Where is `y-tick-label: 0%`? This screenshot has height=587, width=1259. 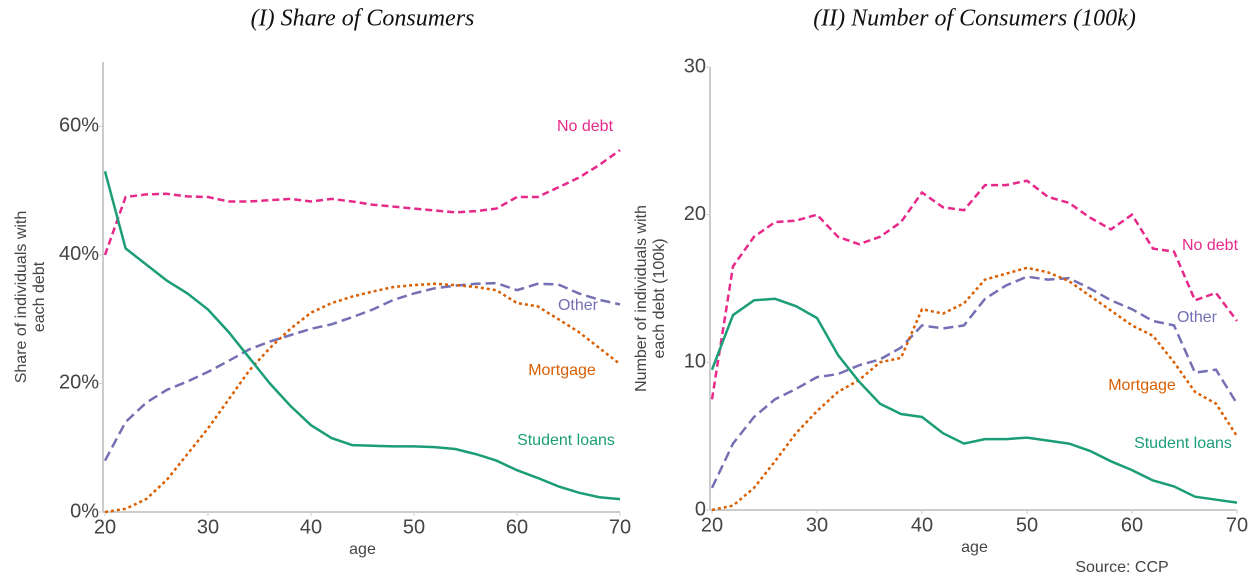
y-tick-label: 0% is located at coordinates (84, 511).